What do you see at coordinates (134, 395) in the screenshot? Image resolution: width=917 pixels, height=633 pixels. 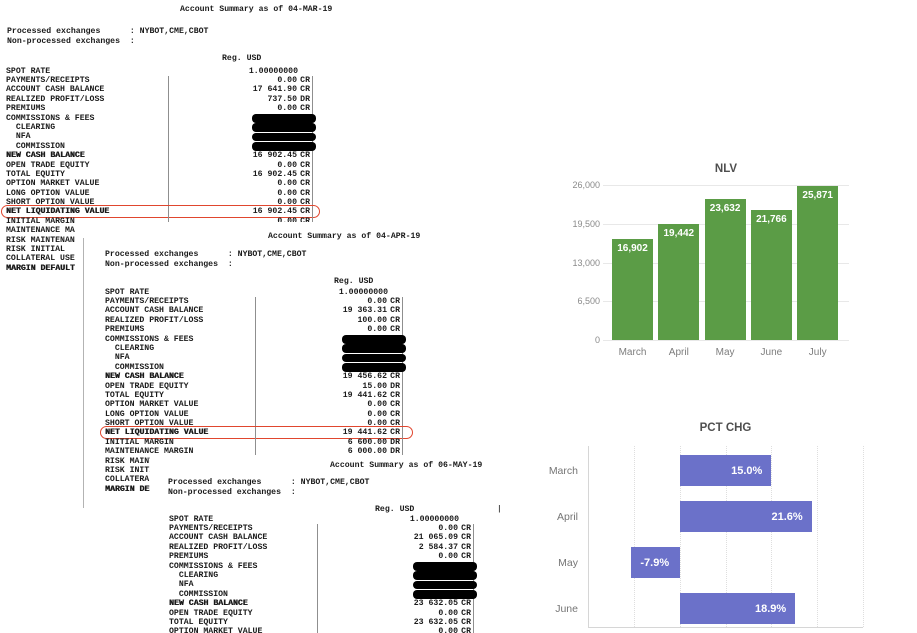 I see `row-label: TOTAL EQUITY` at bounding box center [134, 395].